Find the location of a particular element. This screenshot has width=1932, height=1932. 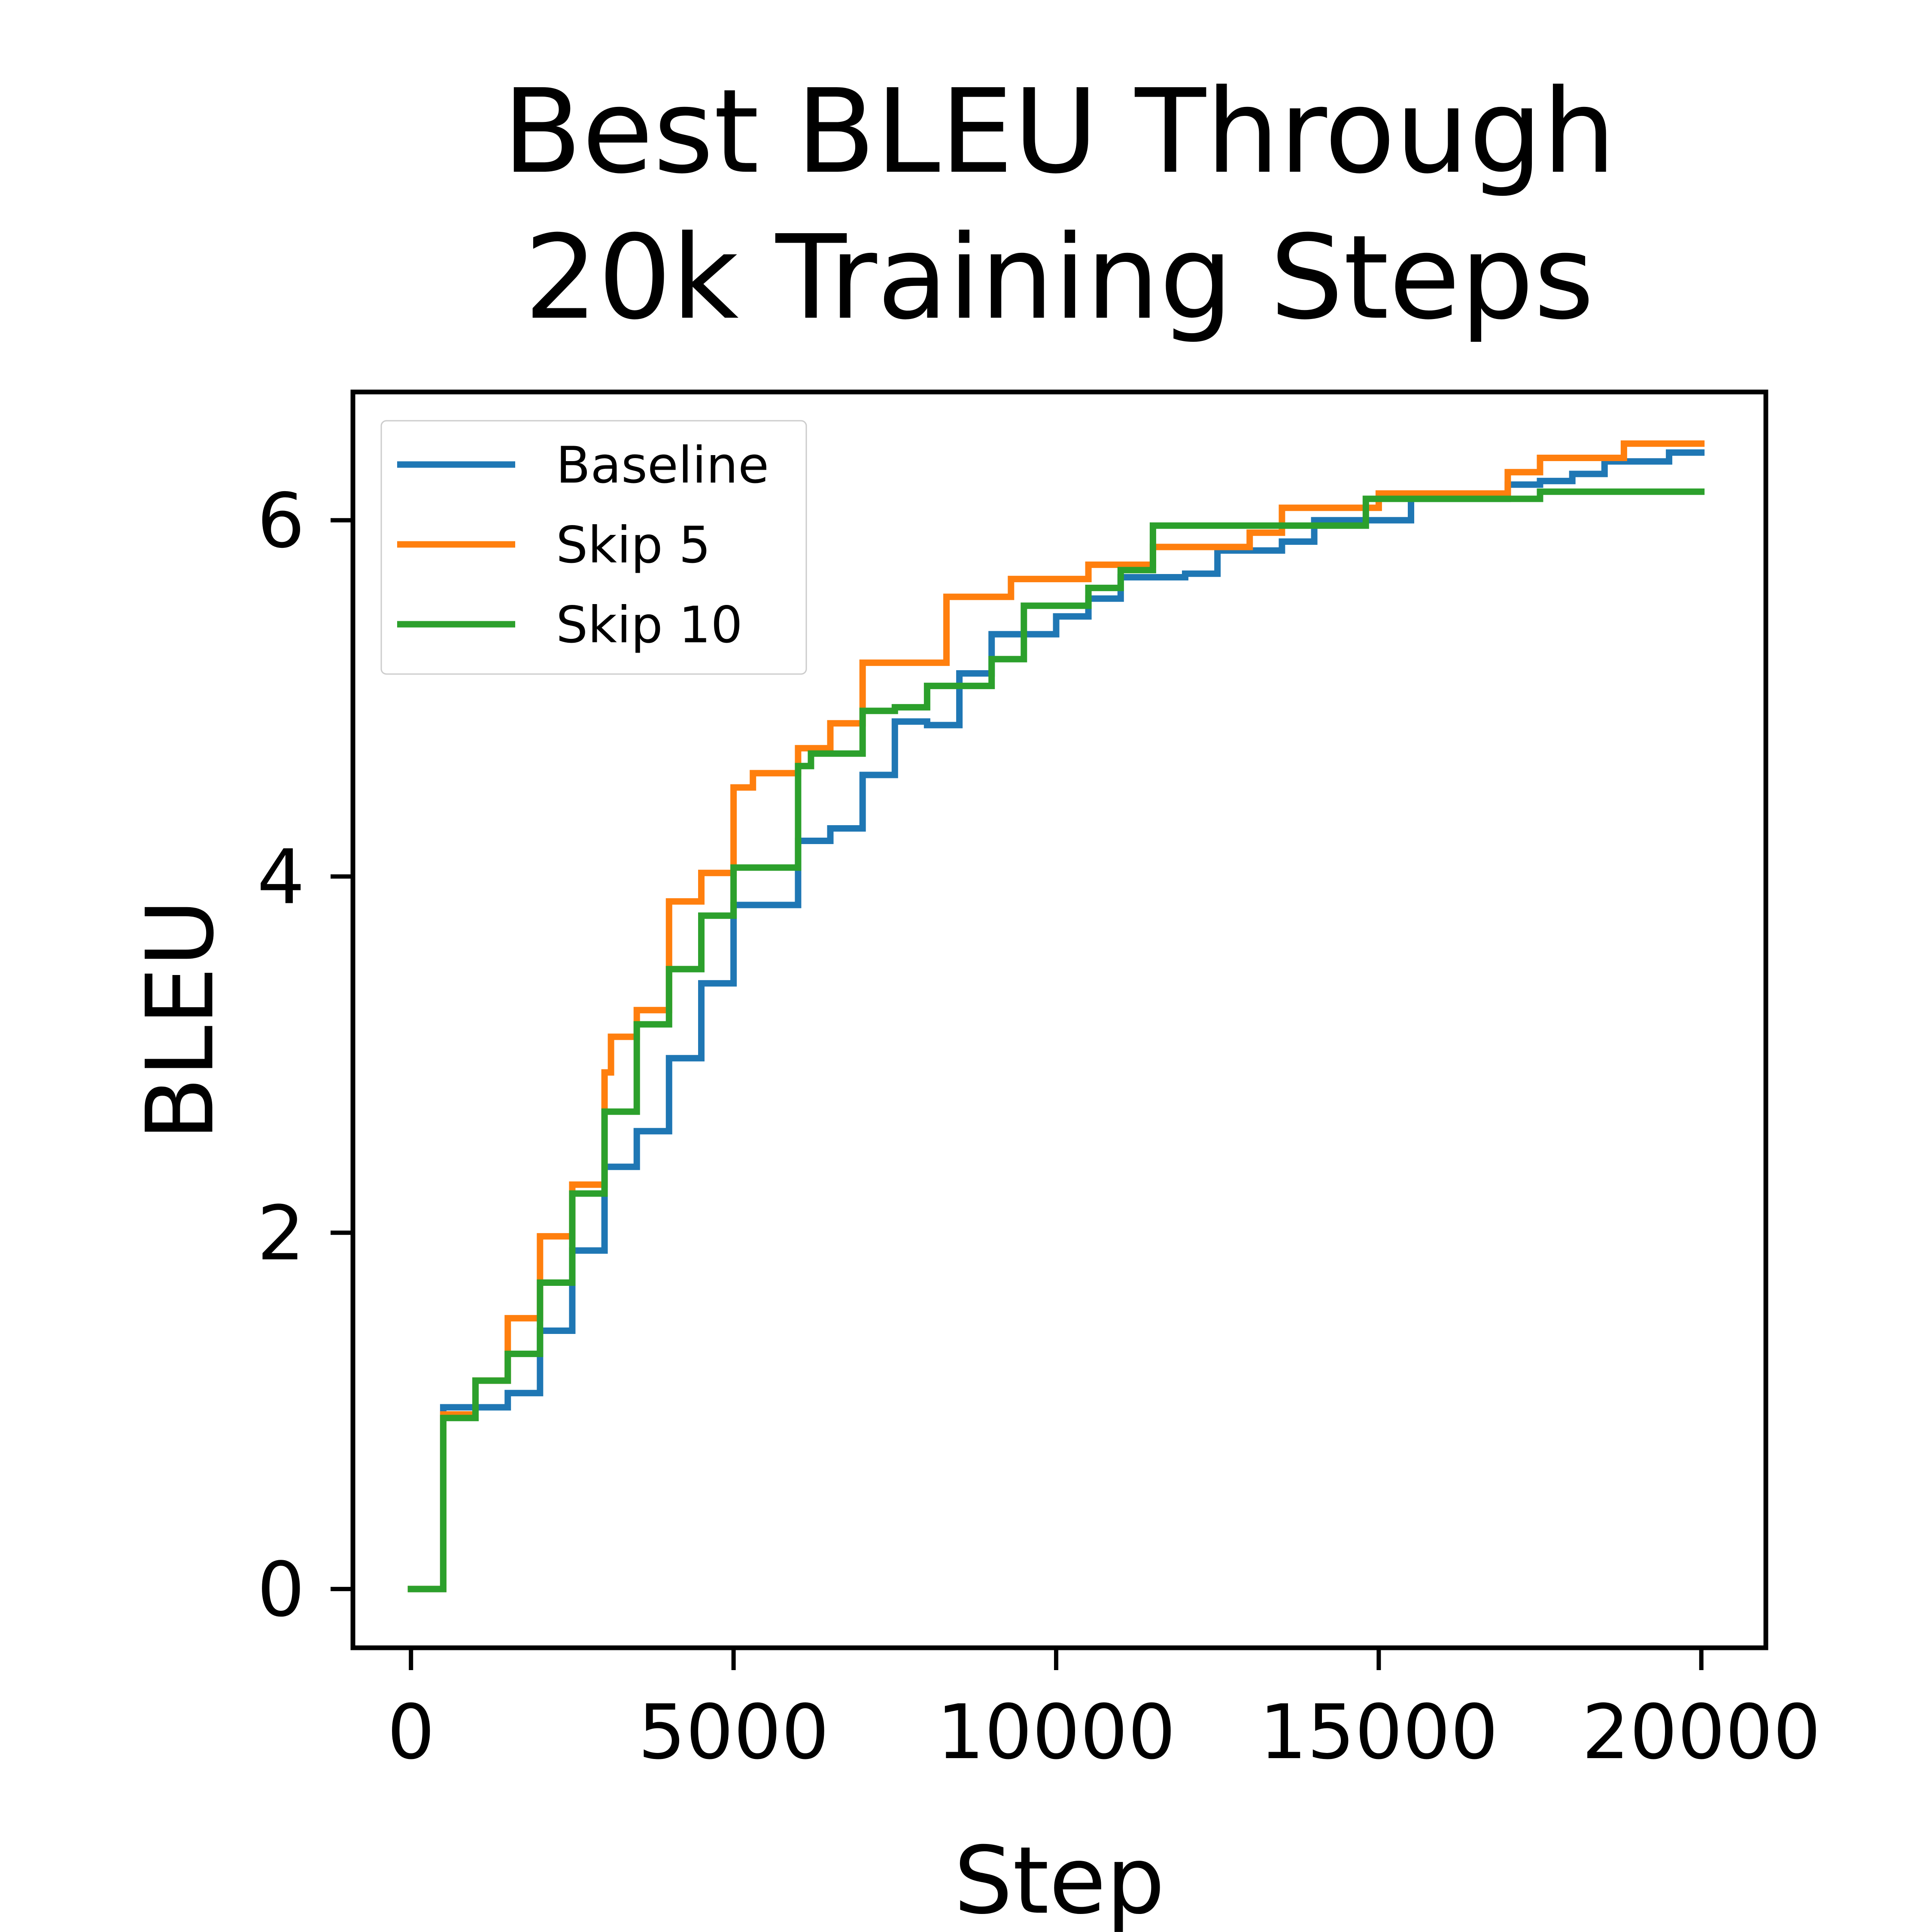

y-axis-label: BLEU is located at coordinates (180, 1020).